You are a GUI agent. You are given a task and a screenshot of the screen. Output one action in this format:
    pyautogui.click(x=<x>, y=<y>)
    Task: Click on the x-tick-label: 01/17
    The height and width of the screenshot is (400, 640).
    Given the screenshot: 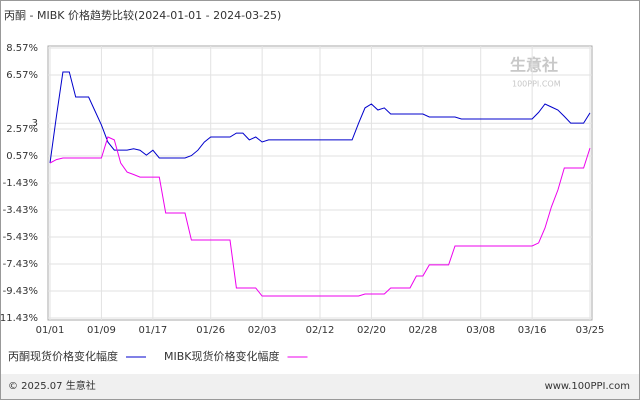 What is the action you would take?
    pyautogui.click(x=152, y=330)
    